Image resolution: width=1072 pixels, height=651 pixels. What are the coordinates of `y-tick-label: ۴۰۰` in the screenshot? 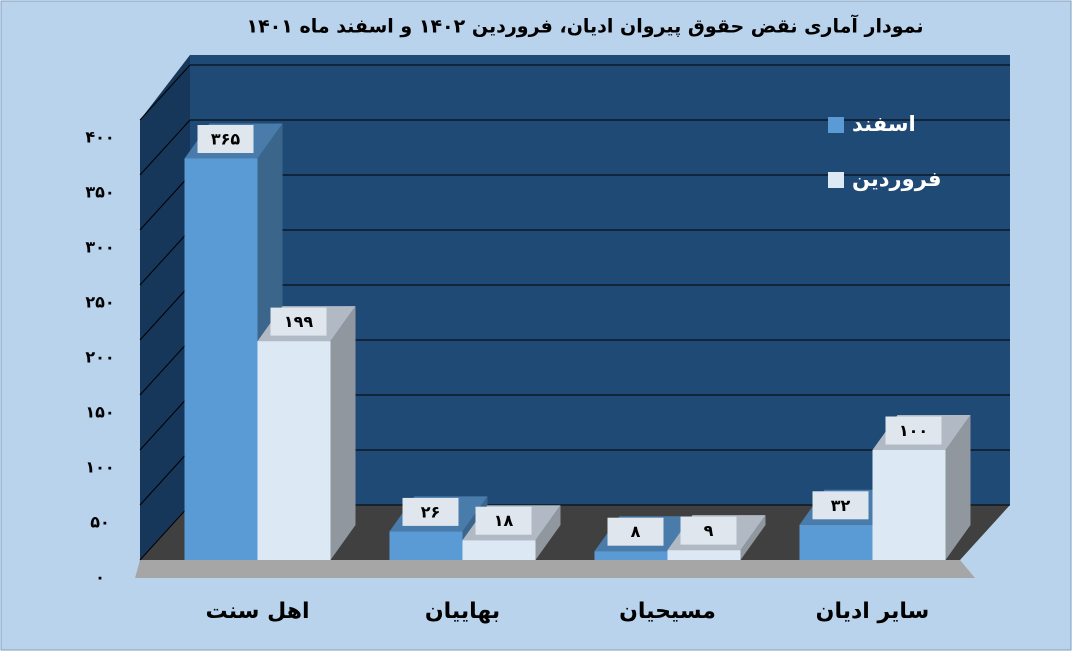 It's located at (99, 137).